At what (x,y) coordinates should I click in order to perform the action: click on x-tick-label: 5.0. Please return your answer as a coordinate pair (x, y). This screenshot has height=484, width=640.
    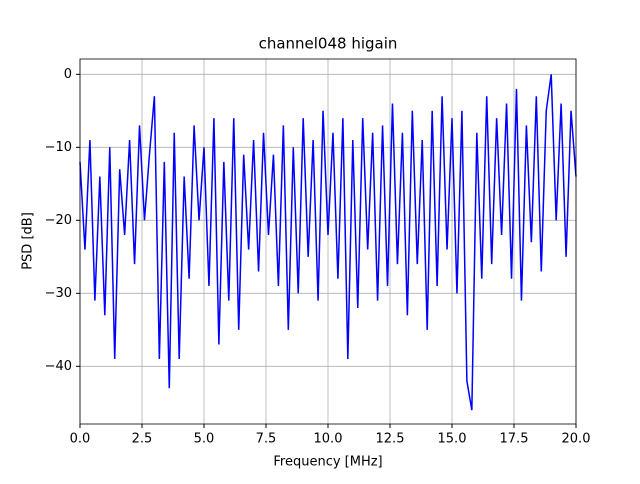
    Looking at the image, I should click on (204, 439).